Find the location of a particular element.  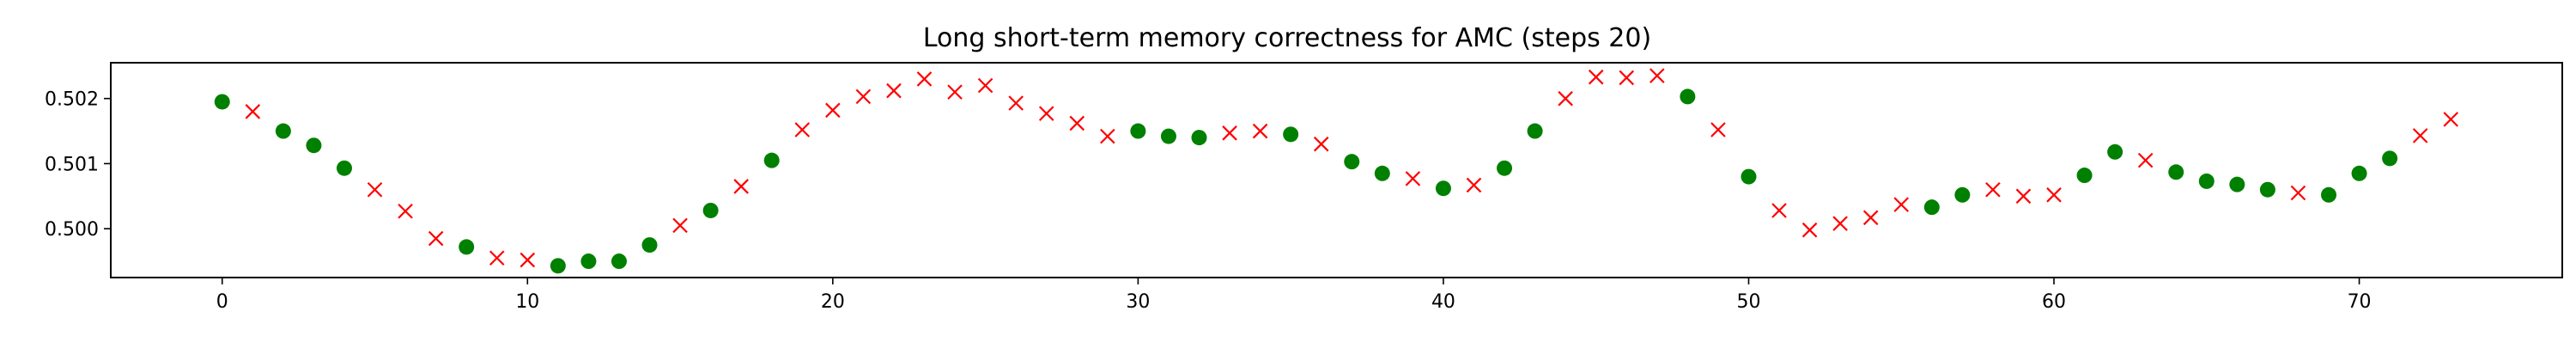

x-tick-label: 50 is located at coordinates (1748, 302).